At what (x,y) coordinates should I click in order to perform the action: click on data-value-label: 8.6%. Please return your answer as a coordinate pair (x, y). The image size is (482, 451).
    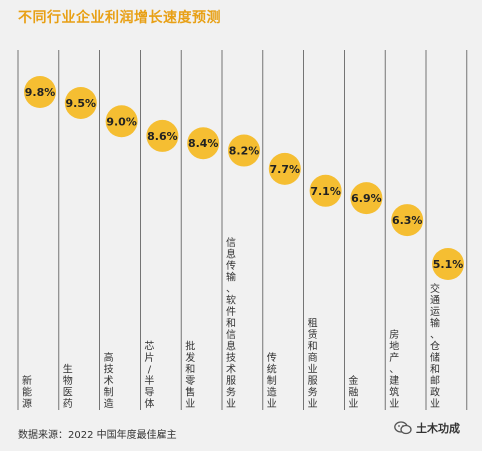
    Looking at the image, I should click on (162, 136).